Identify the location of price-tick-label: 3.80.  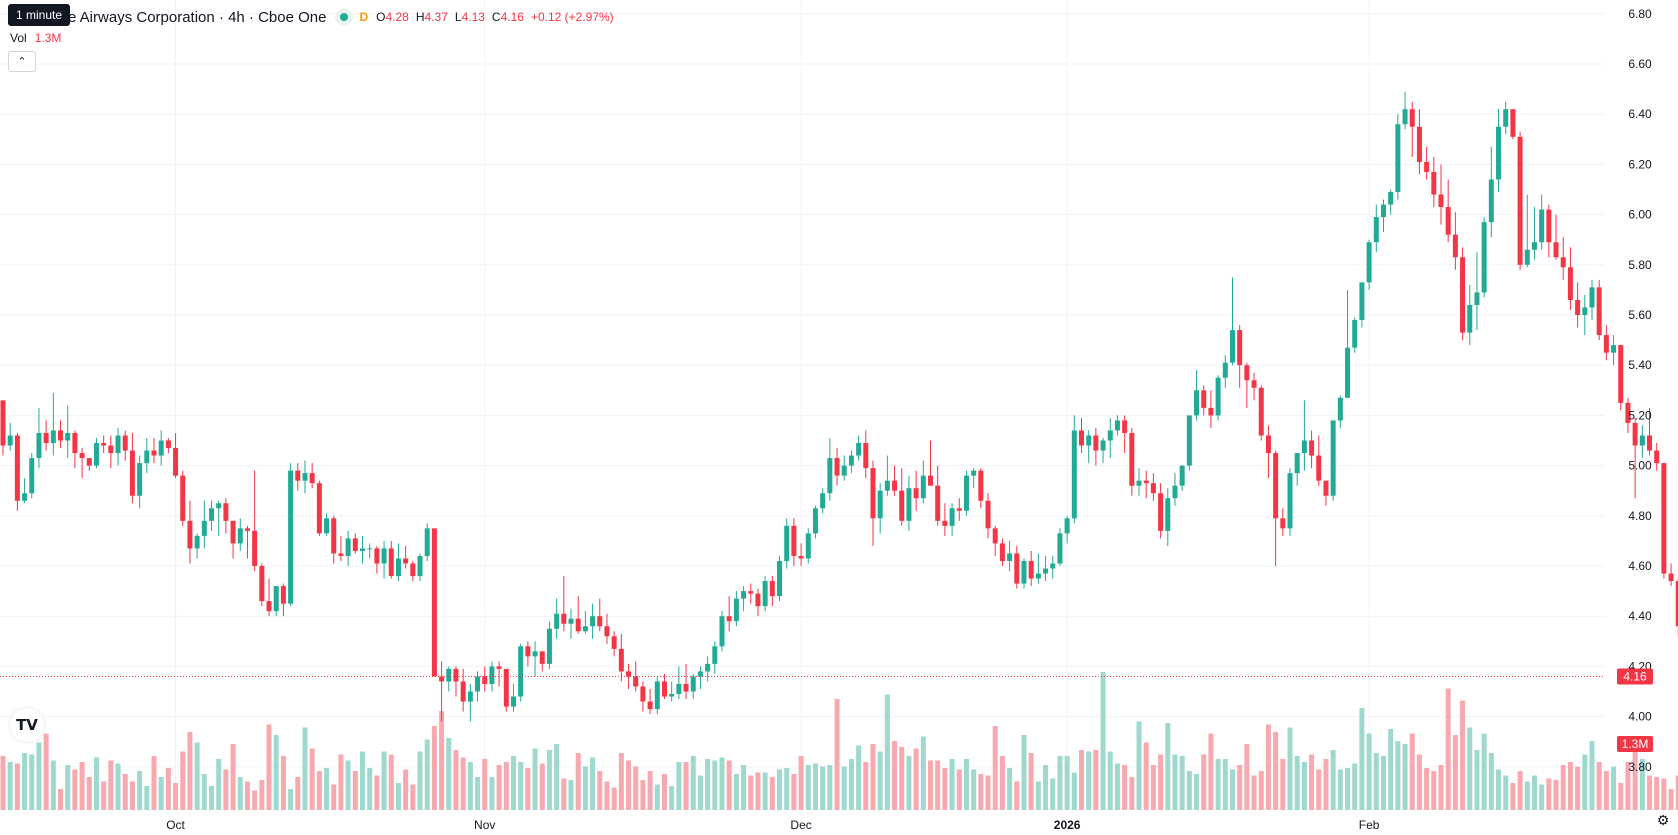
(1640, 767).